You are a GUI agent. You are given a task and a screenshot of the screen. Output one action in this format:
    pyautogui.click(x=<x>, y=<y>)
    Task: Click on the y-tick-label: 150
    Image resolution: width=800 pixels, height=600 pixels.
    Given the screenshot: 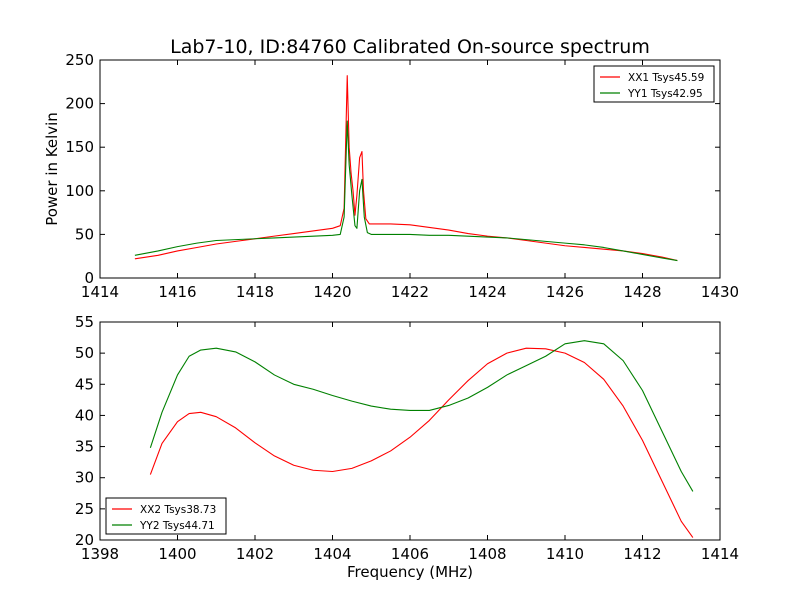 What is the action you would take?
    pyautogui.click(x=79, y=147)
    